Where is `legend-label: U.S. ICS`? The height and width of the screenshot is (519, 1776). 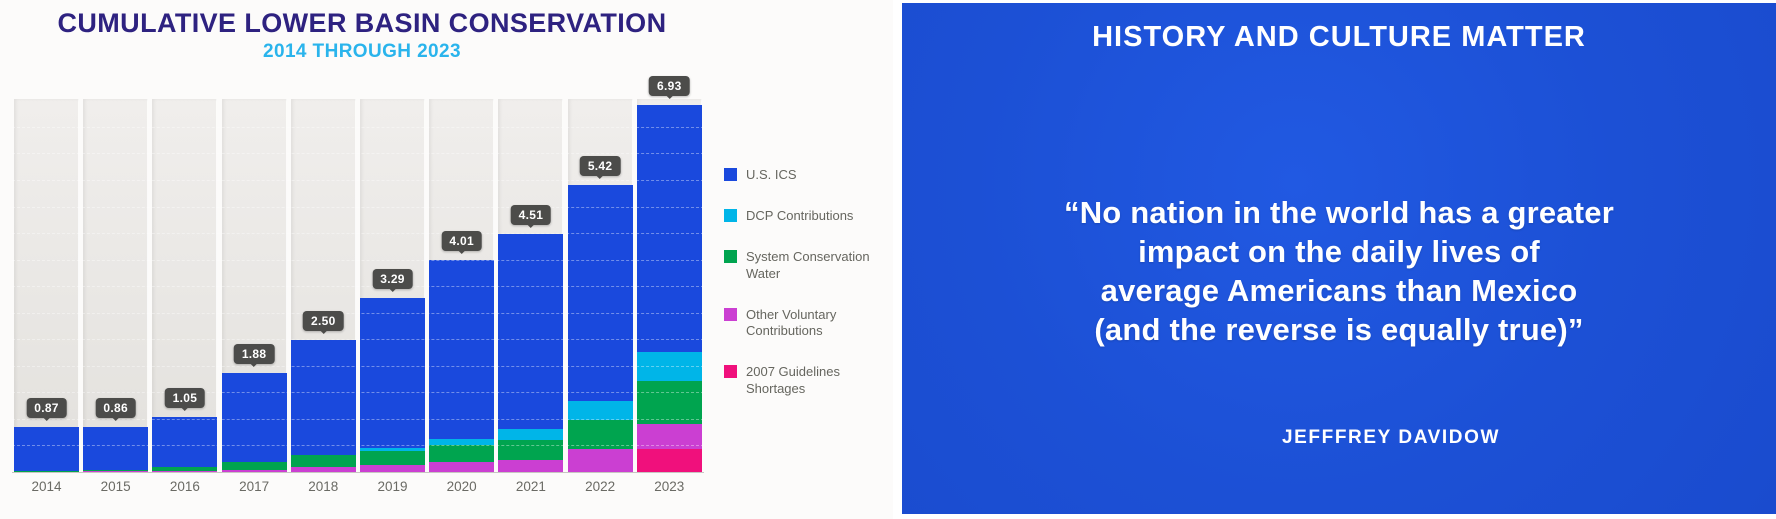
legend-label: U.S. ICS is located at coordinates (771, 174).